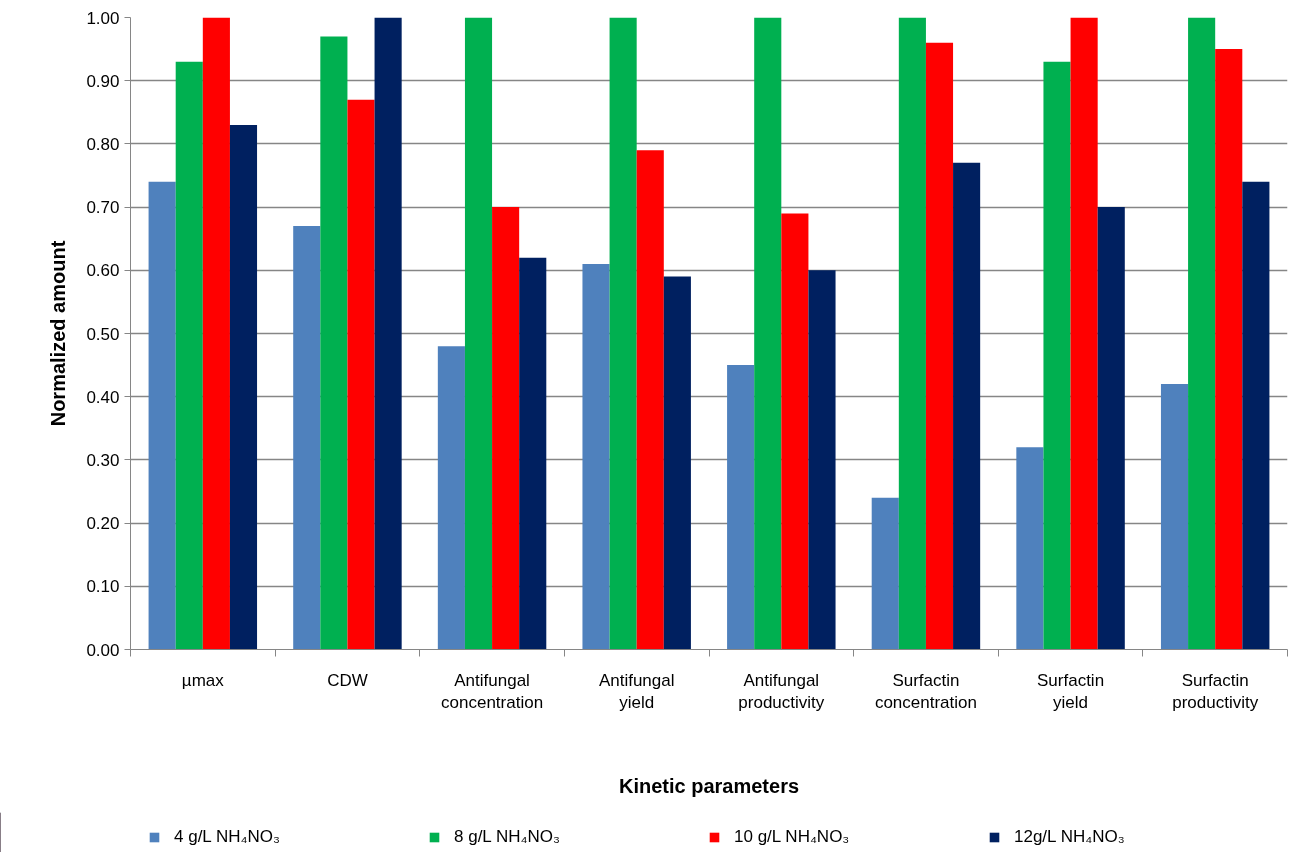 Image resolution: width=1289 pixels, height=852 pixels. Describe the element at coordinates (103, 460) in the screenshot. I see `y-tick-label: 0.30` at that location.